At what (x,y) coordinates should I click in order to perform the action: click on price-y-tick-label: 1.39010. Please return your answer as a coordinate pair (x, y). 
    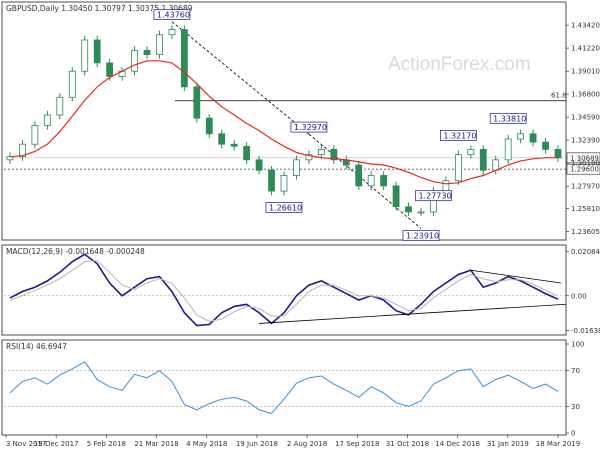
    Looking at the image, I should click on (585, 72).